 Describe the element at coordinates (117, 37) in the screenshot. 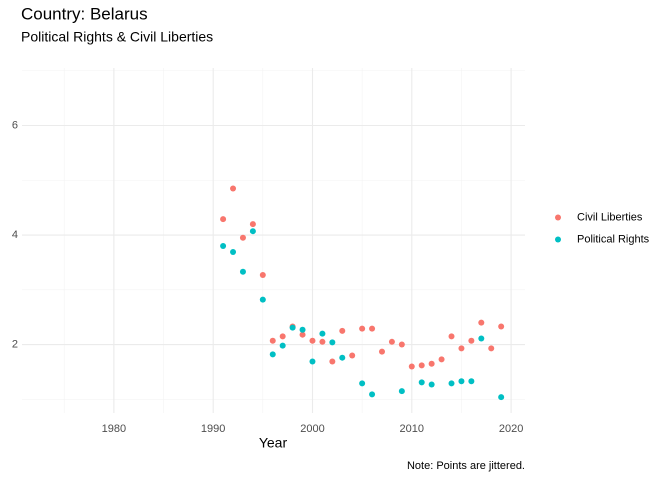

I see `chart-subtitle: Political Rights & Civil Liberties` at that location.